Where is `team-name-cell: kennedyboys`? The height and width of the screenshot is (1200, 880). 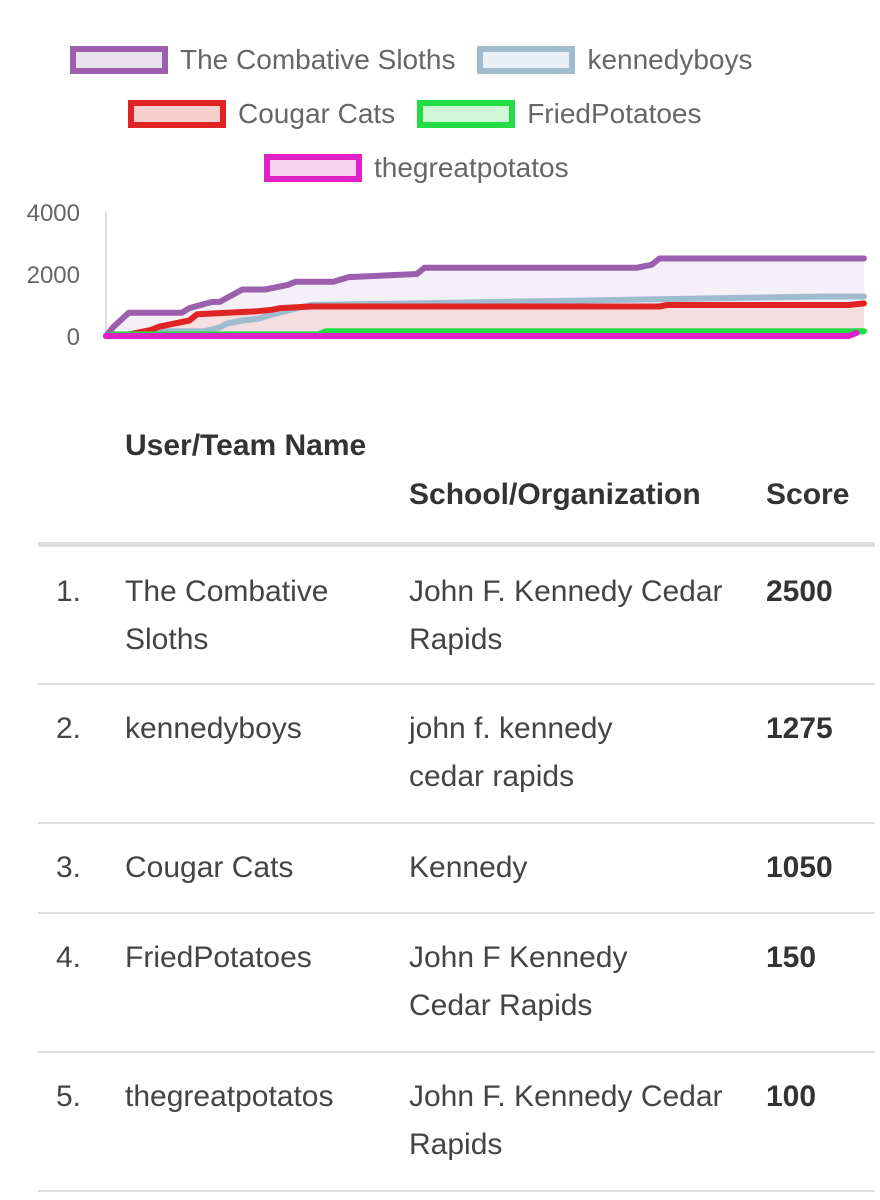 team-name-cell: kennedyboys is located at coordinates (213, 728).